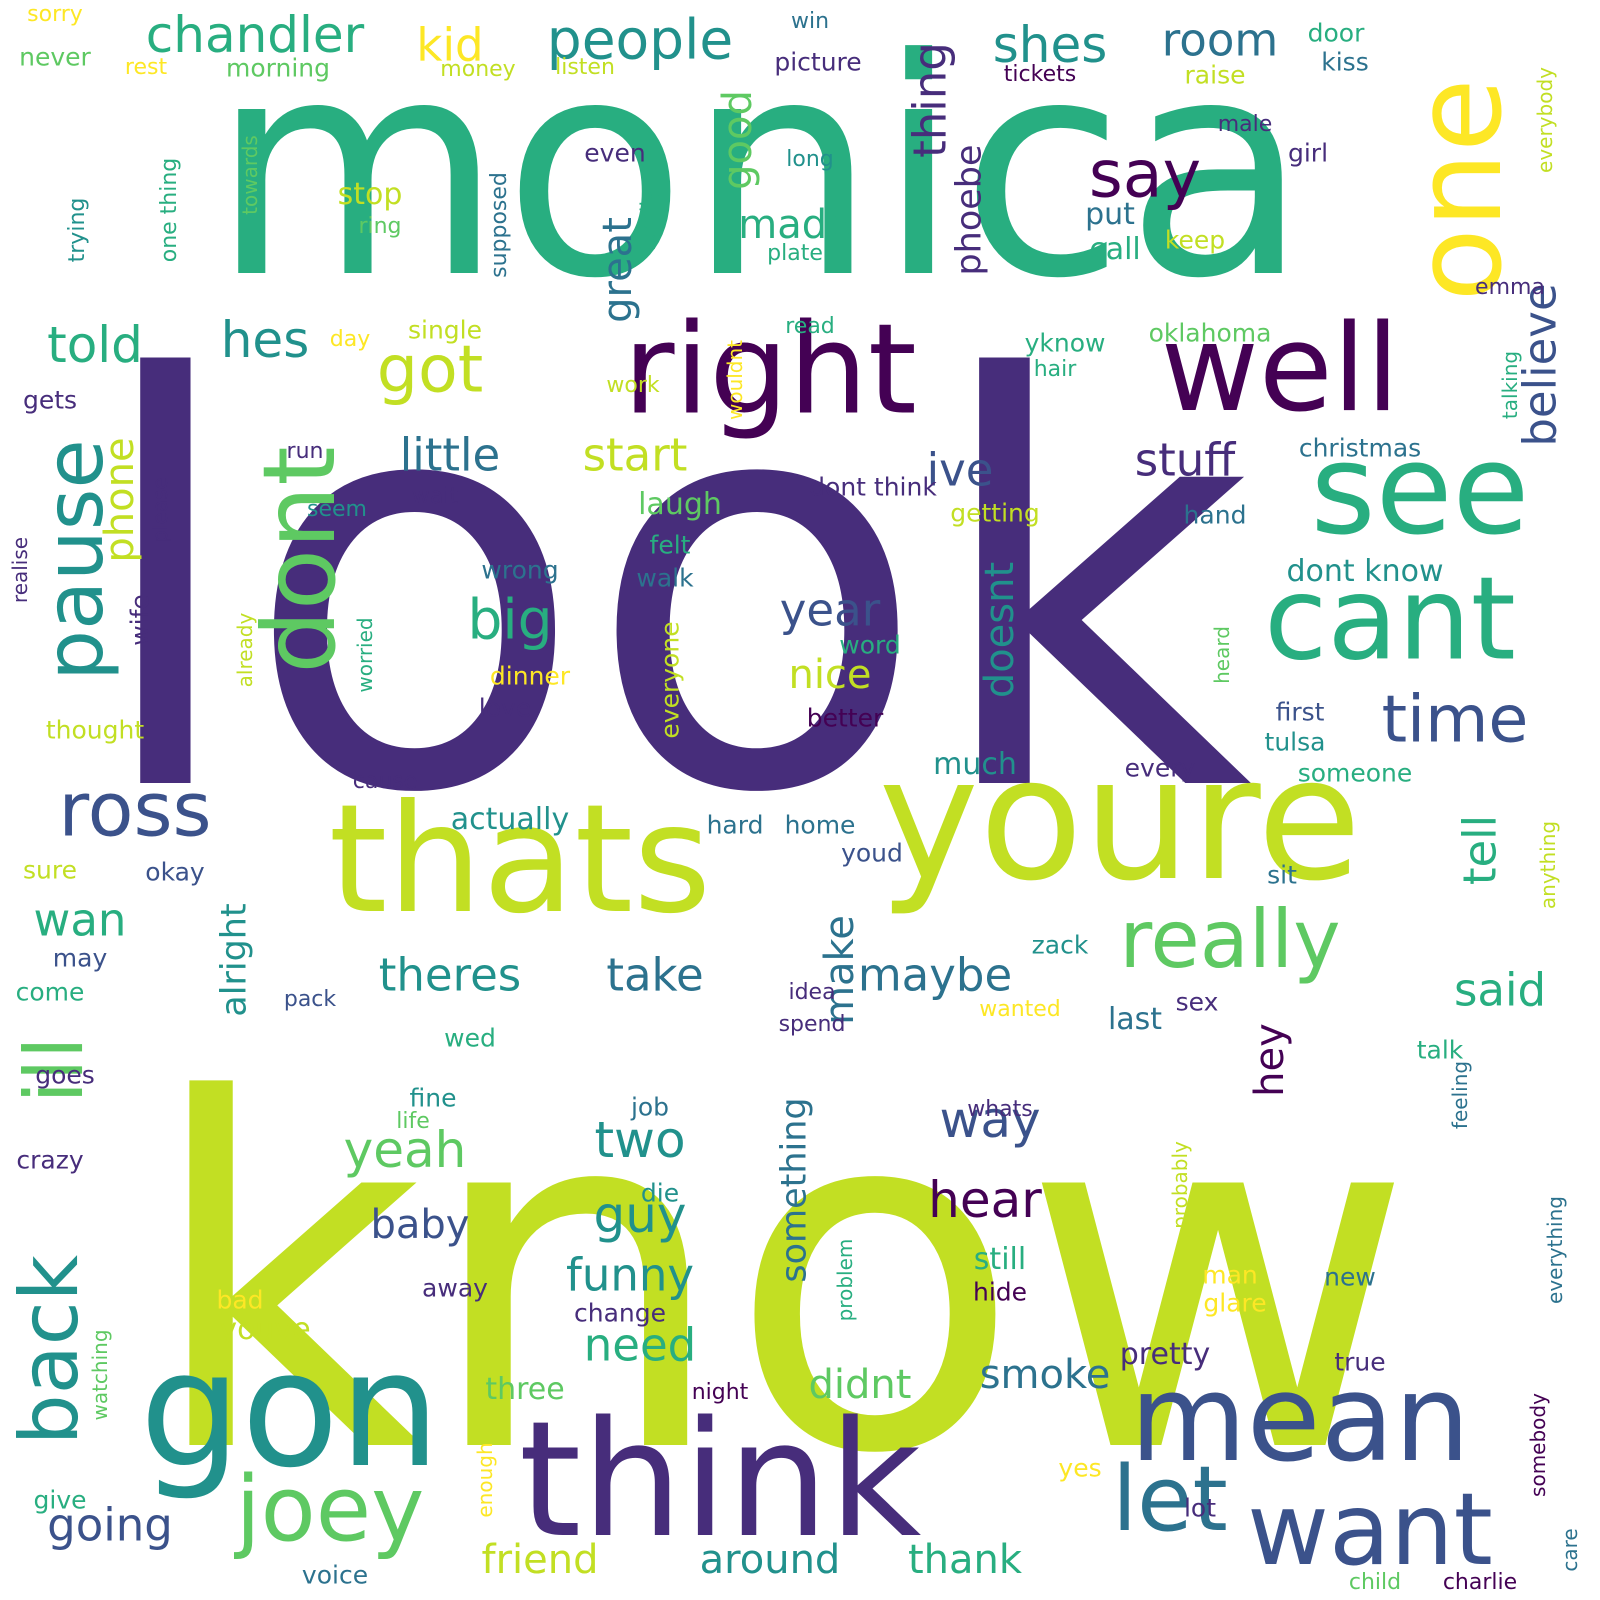  Describe the element at coordinates (305, 451) in the screenshot. I see `cloud-word: run` at that location.